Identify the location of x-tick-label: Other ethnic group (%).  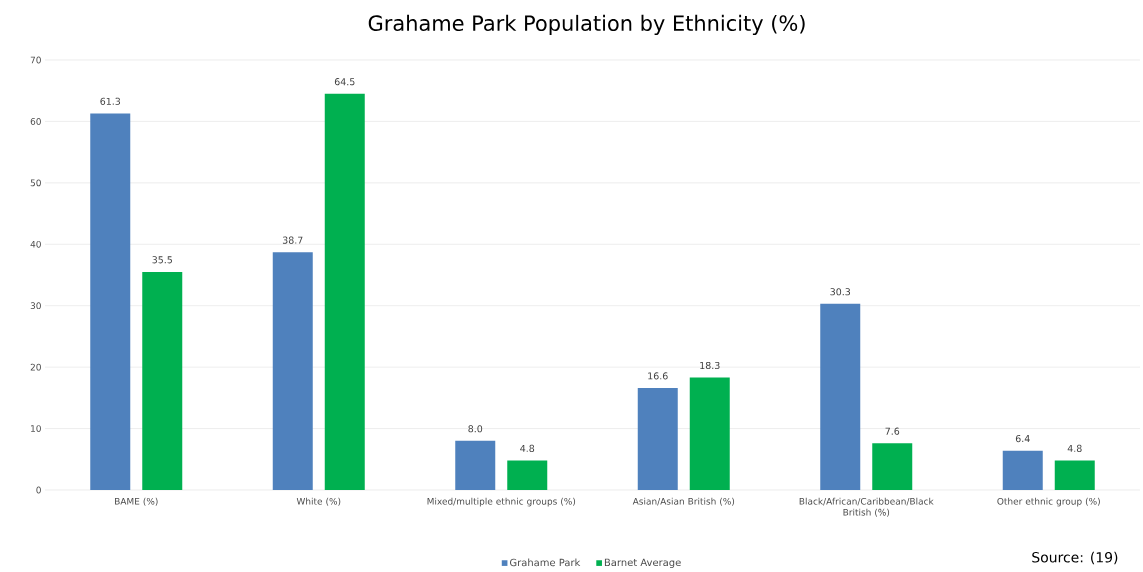
(1048, 502).